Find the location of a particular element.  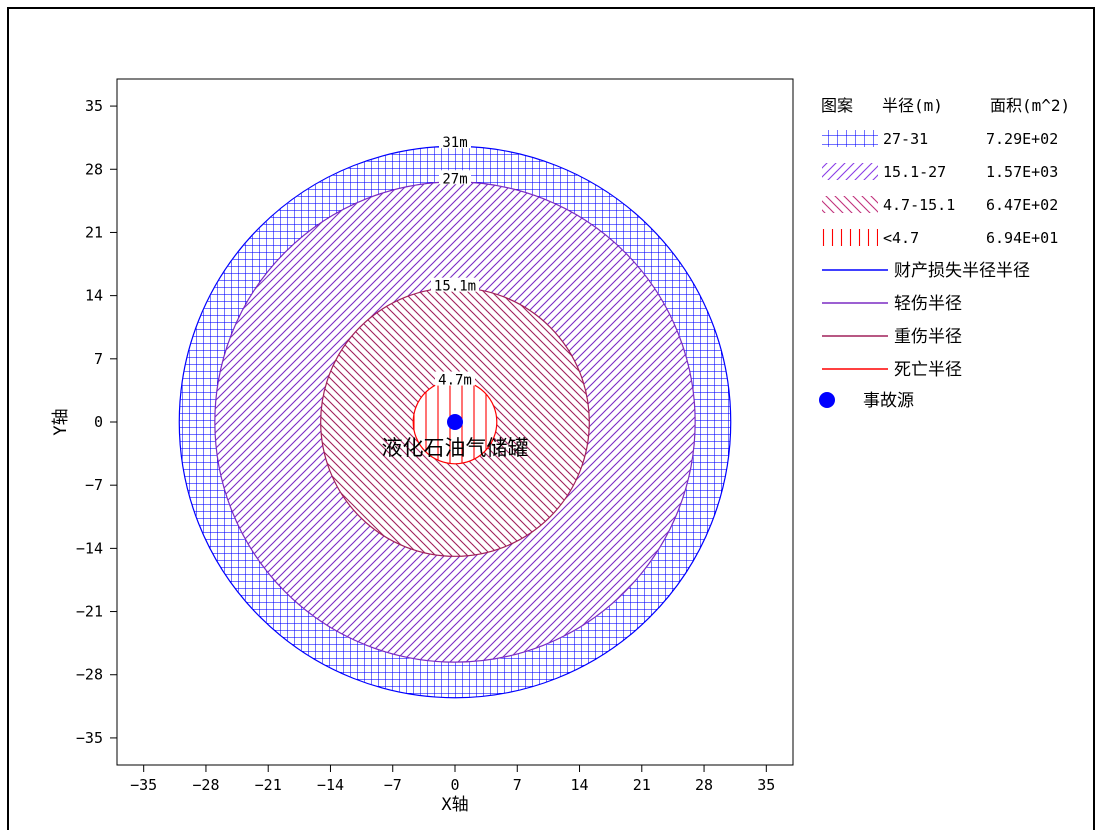

x-tick-label: 35 is located at coordinates (766, 785).